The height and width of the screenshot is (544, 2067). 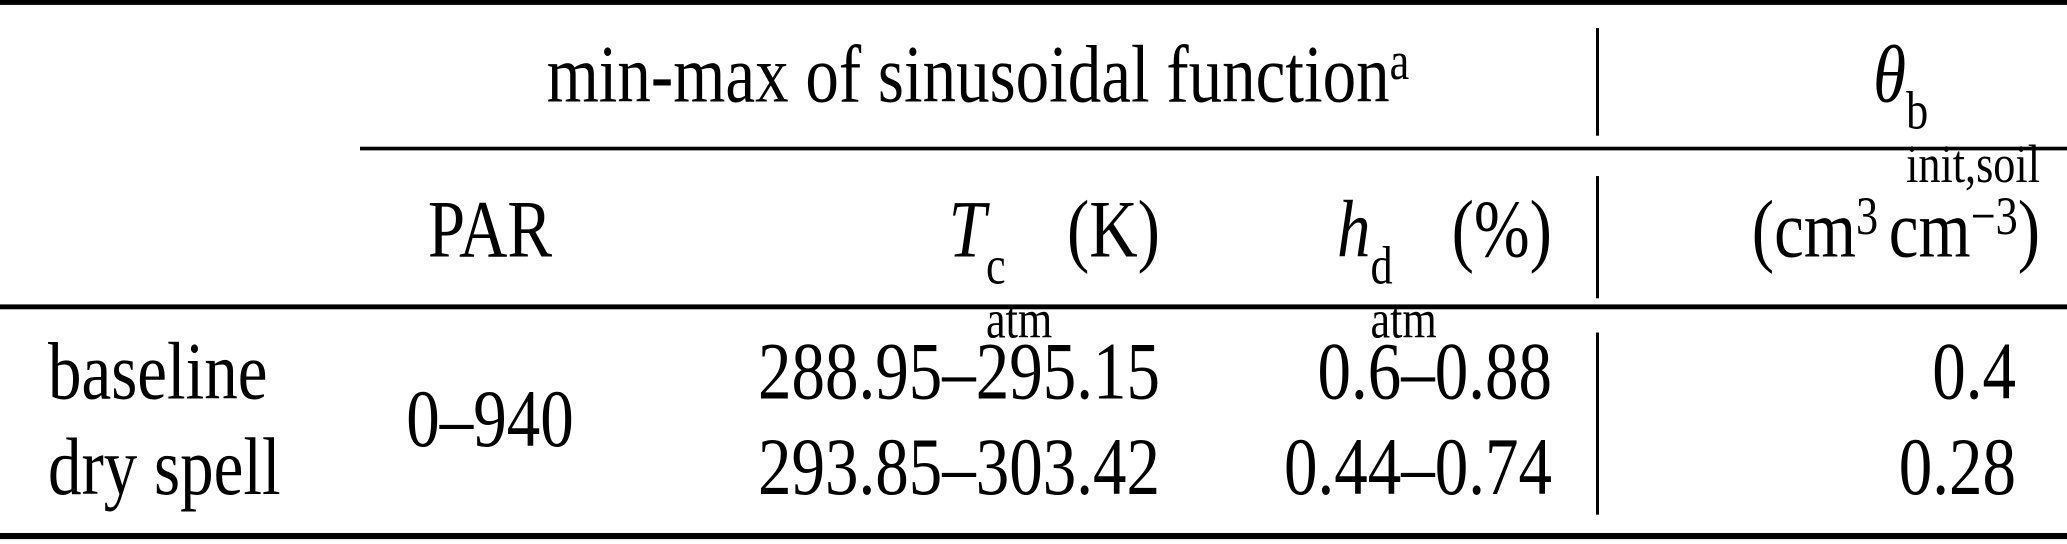 I want to click on column-separator-header-row2, so click(x=1597, y=237).